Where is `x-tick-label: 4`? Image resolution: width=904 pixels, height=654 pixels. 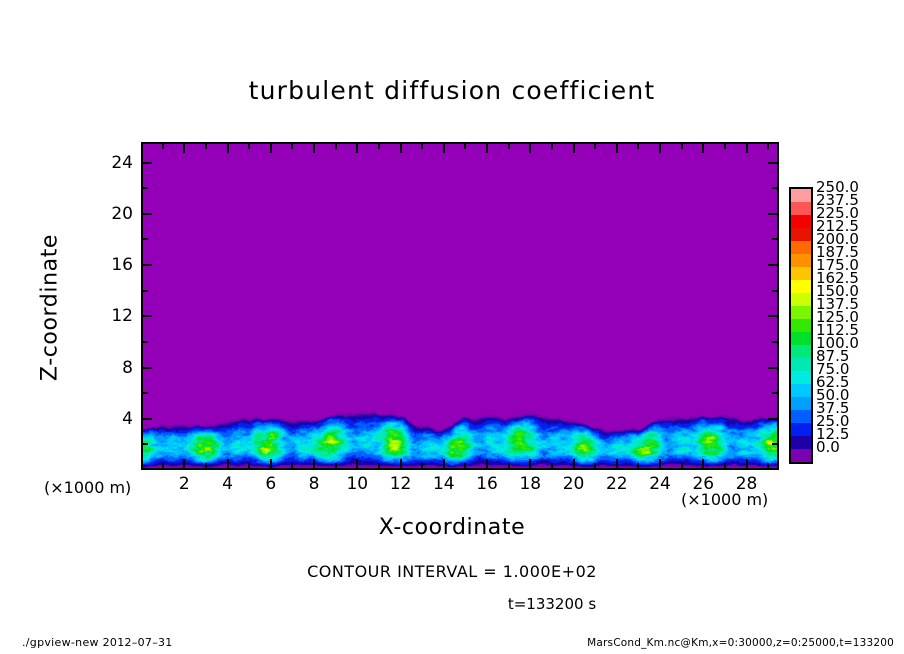
x-tick-label: 4 is located at coordinates (227, 484).